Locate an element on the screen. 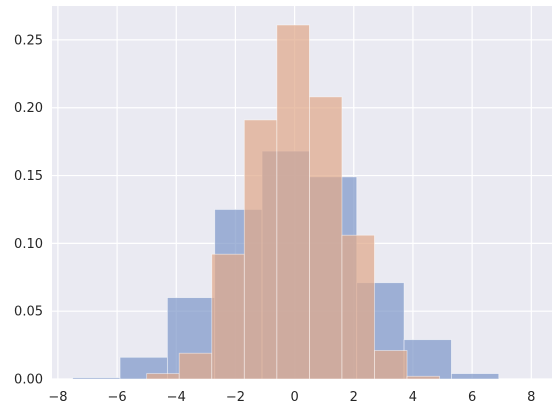 The image size is (558, 416). y-tick-label: 0.15 is located at coordinates (28, 176).